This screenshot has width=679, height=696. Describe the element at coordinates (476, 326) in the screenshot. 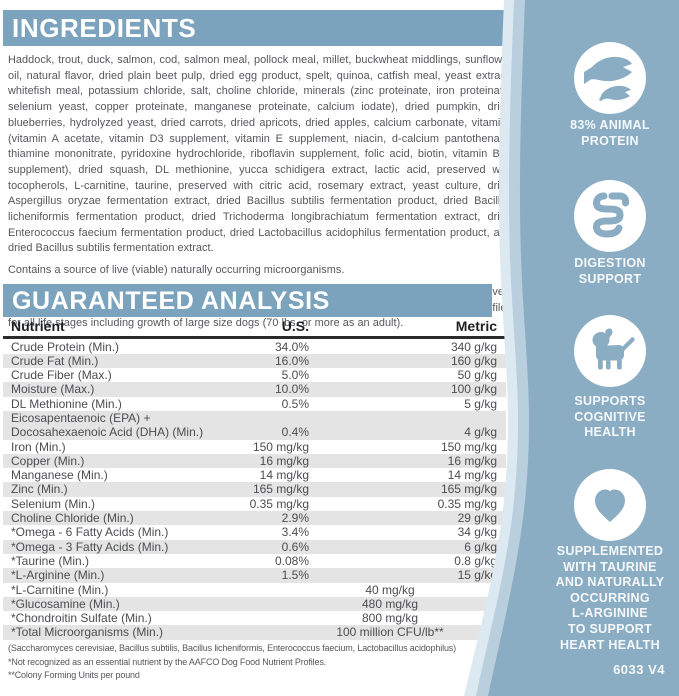

I see `column-header-metric: Metric` at that location.